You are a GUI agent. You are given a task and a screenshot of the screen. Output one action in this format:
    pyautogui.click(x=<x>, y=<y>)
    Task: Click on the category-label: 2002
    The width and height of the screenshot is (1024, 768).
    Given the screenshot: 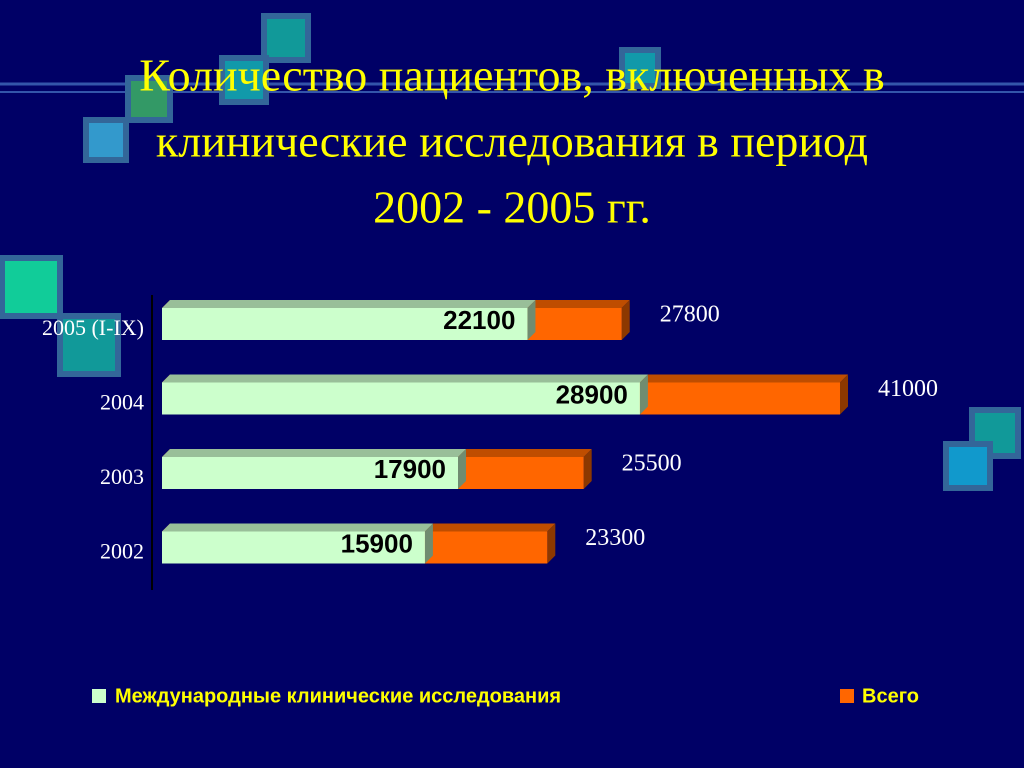 What is the action you would take?
    pyautogui.click(x=122, y=551)
    